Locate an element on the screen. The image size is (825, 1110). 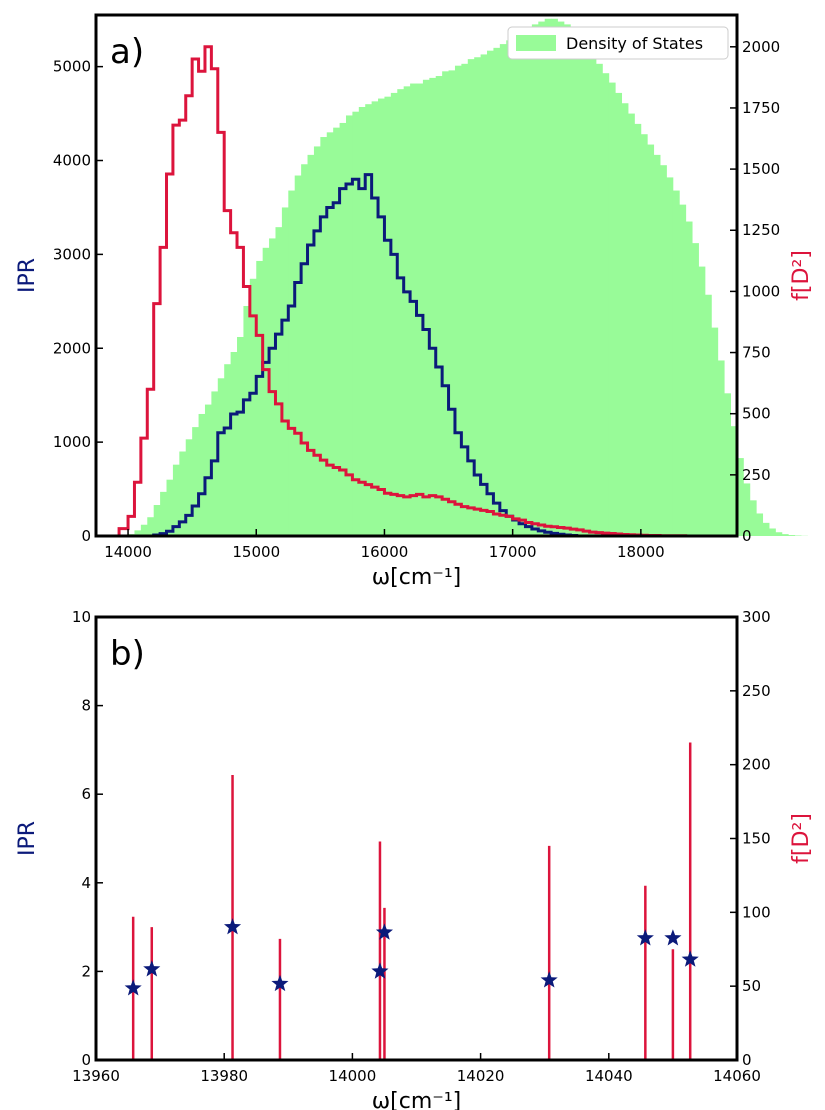
panel-label-a: a) is located at coordinates (127, 52).